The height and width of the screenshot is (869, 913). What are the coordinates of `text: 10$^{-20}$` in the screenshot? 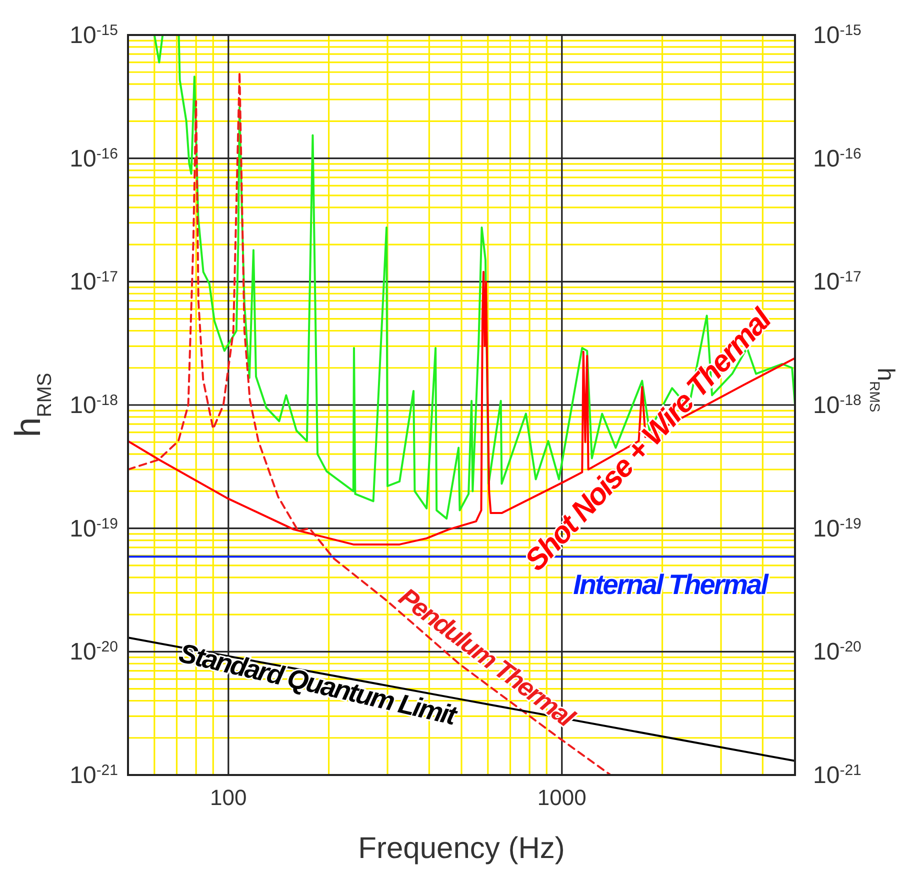 It's located at (837, 652).